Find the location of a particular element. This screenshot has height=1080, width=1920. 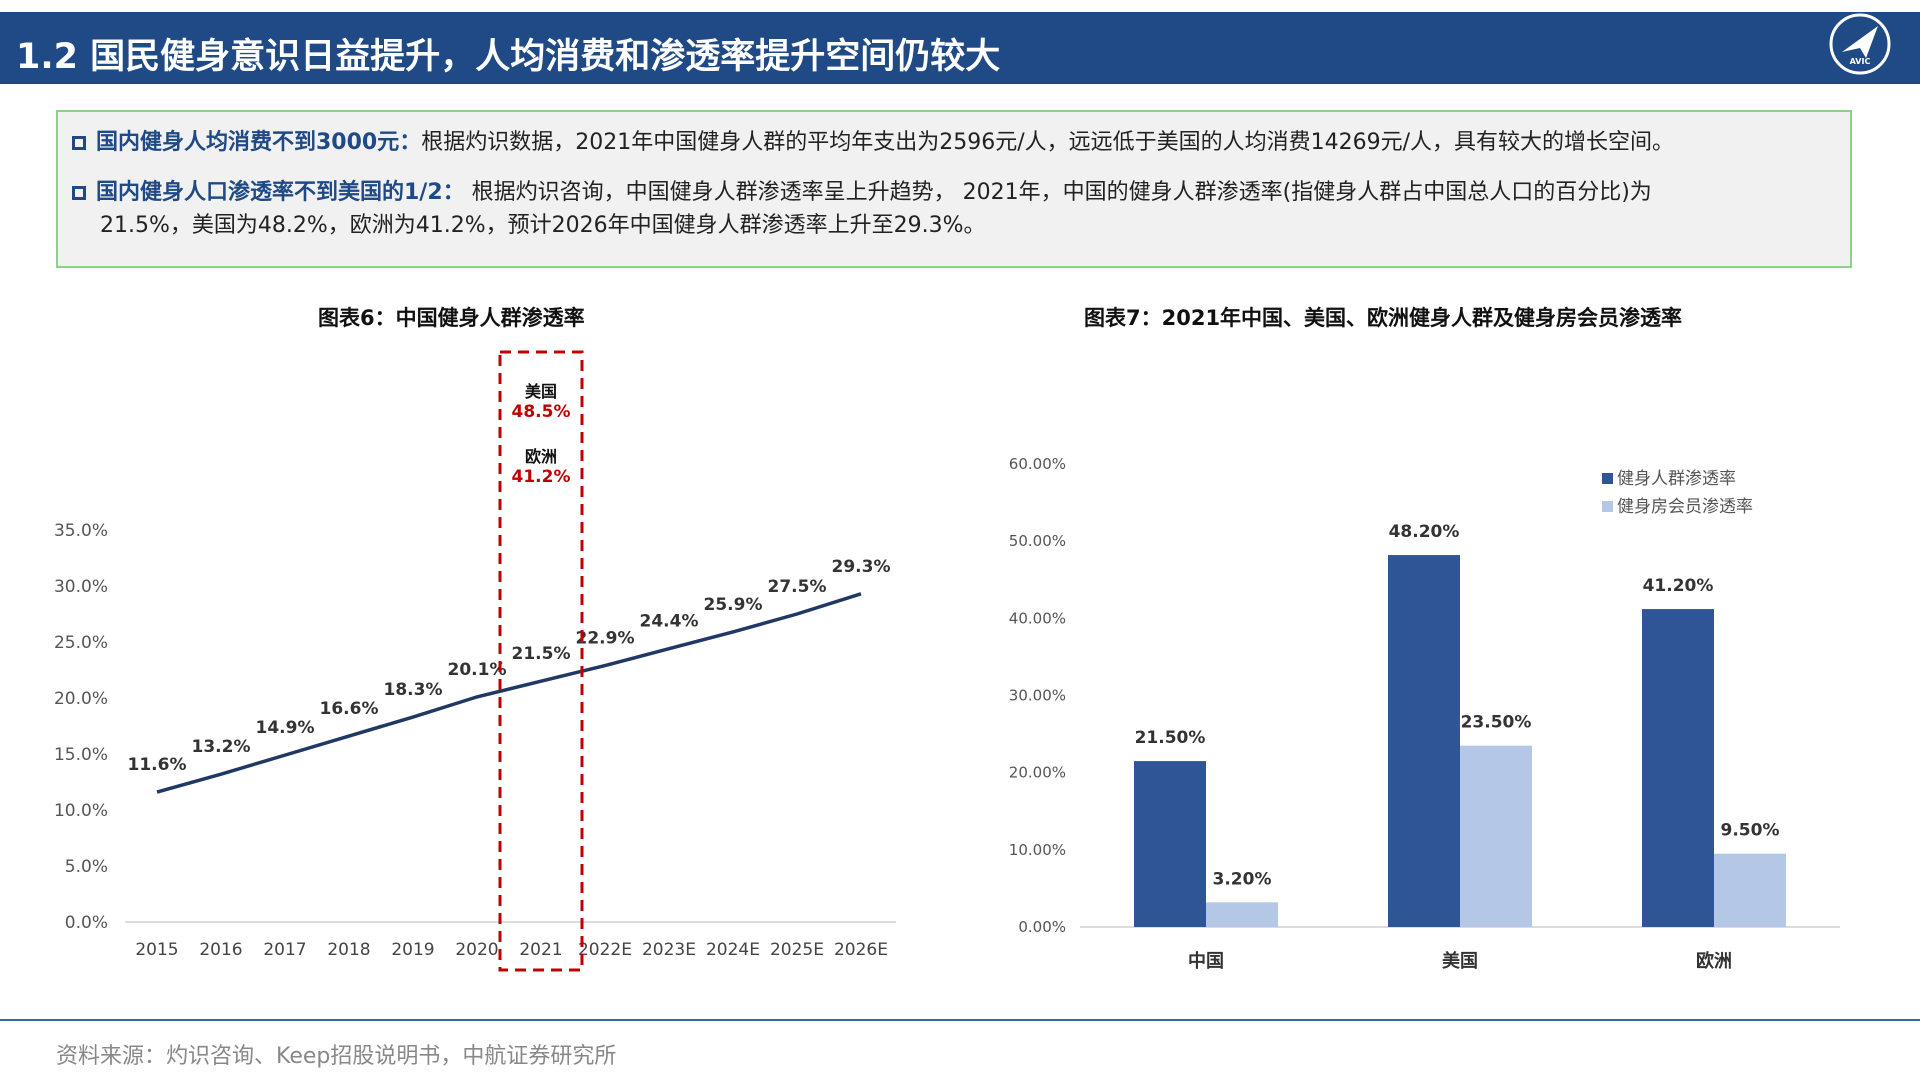

annotation-region-value: 48.5% is located at coordinates (541, 412).